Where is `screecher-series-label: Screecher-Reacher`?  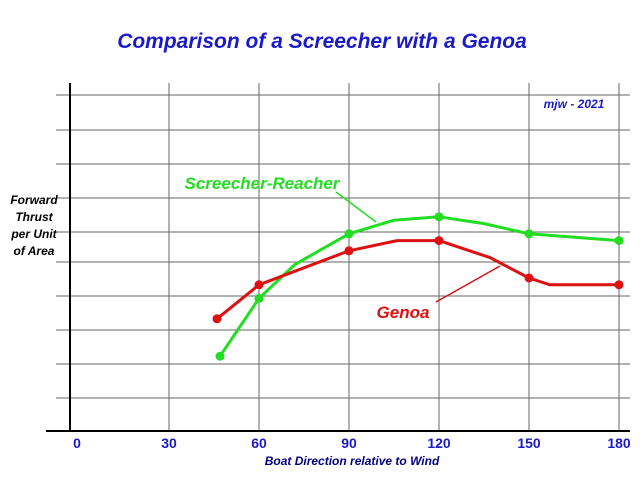
screecher-series-label: Screecher-Reacher is located at coordinates (263, 183).